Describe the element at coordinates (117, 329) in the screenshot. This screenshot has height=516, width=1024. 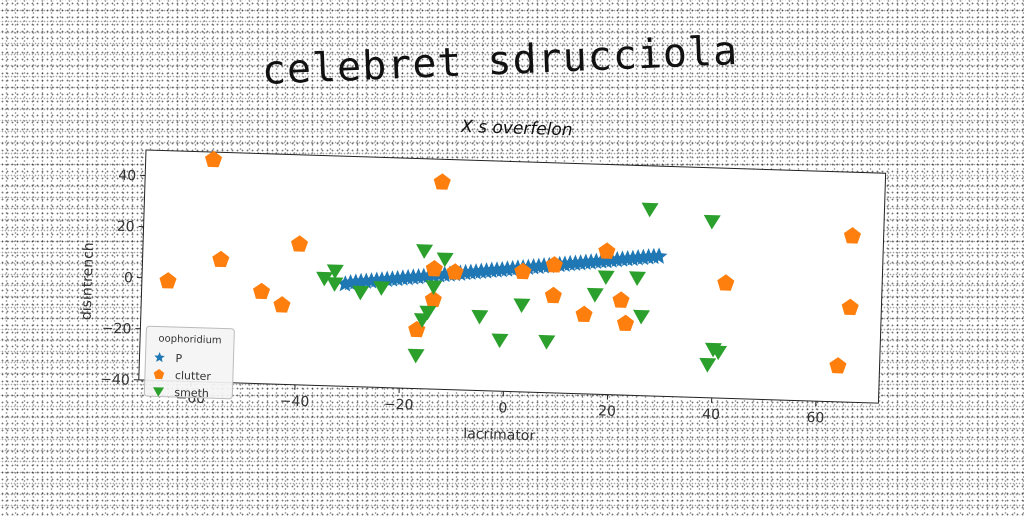
I see `y-tick-label: −20` at that location.